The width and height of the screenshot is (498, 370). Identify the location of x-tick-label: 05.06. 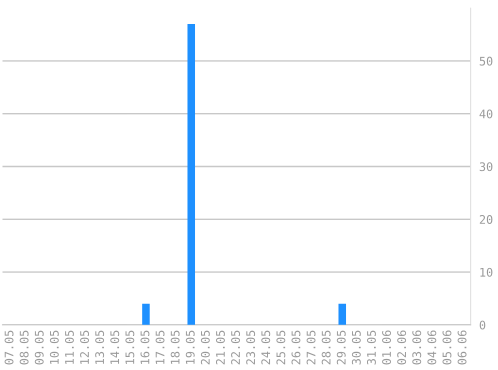
(447, 347).